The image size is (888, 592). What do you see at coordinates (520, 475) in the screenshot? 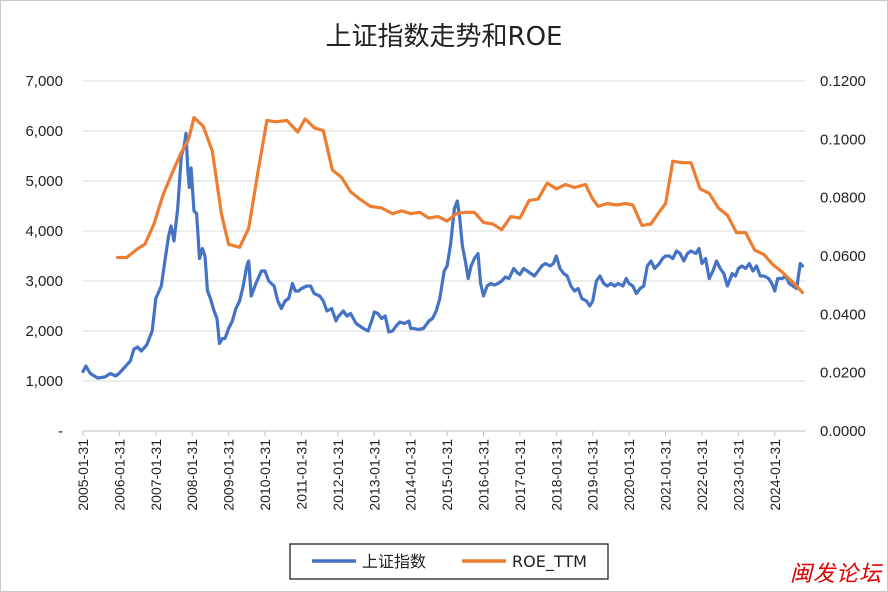
I see `x-tick-label: 2017-01-31` at bounding box center [520, 475].